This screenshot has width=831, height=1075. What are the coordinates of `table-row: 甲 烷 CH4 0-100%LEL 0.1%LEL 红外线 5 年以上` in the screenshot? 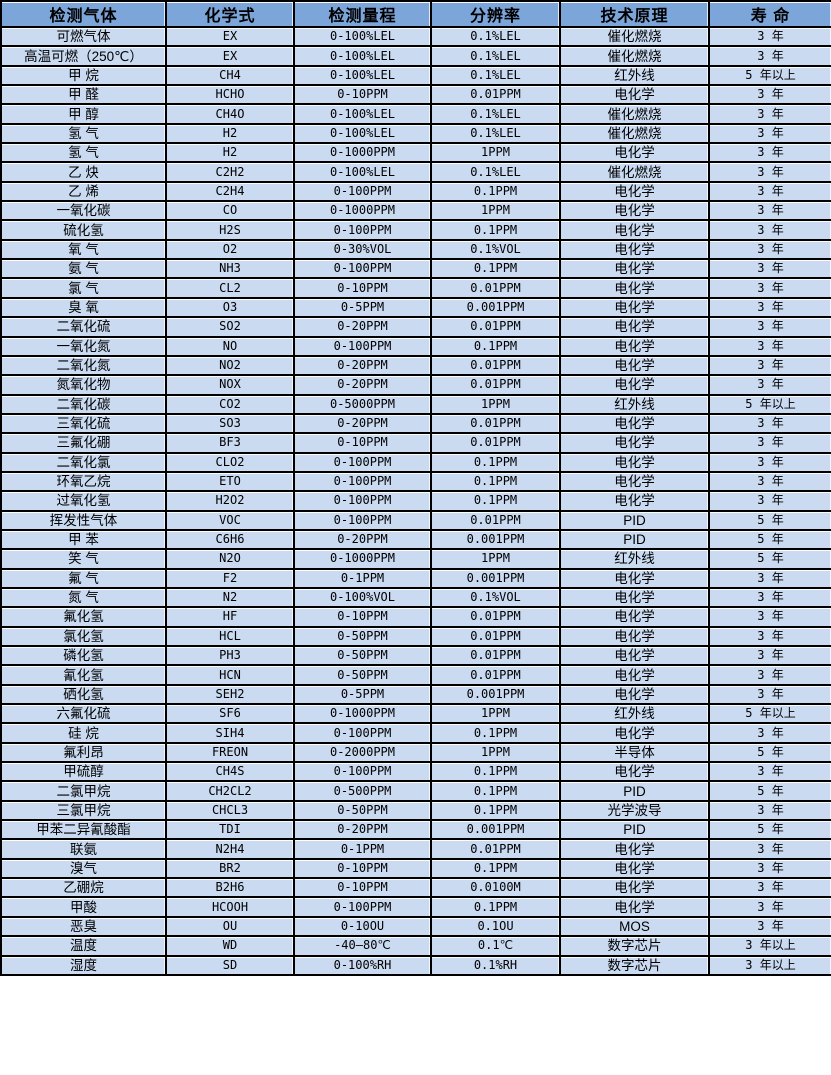 It's located at (415, 75).